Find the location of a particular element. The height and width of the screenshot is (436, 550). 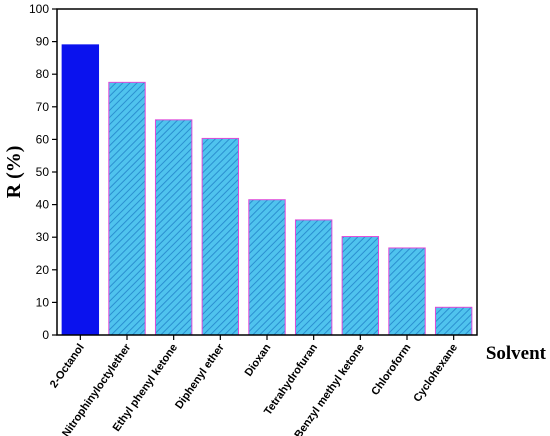

y-tick-label: 20 is located at coordinates (43, 270).